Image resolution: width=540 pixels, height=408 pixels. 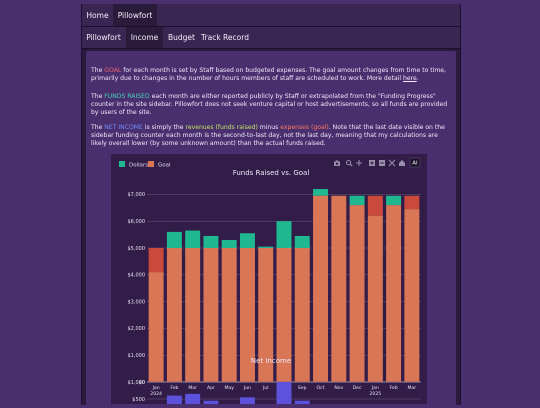 What do you see at coordinates (359, 163) in the screenshot?
I see `pan-icon` at bounding box center [359, 163].